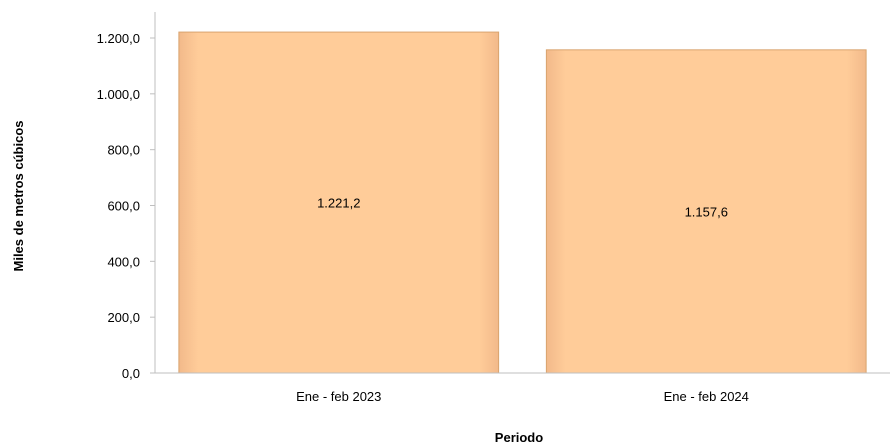  I want to click on data-labels: 1.221,2 1.157,6, so click(522, 208).